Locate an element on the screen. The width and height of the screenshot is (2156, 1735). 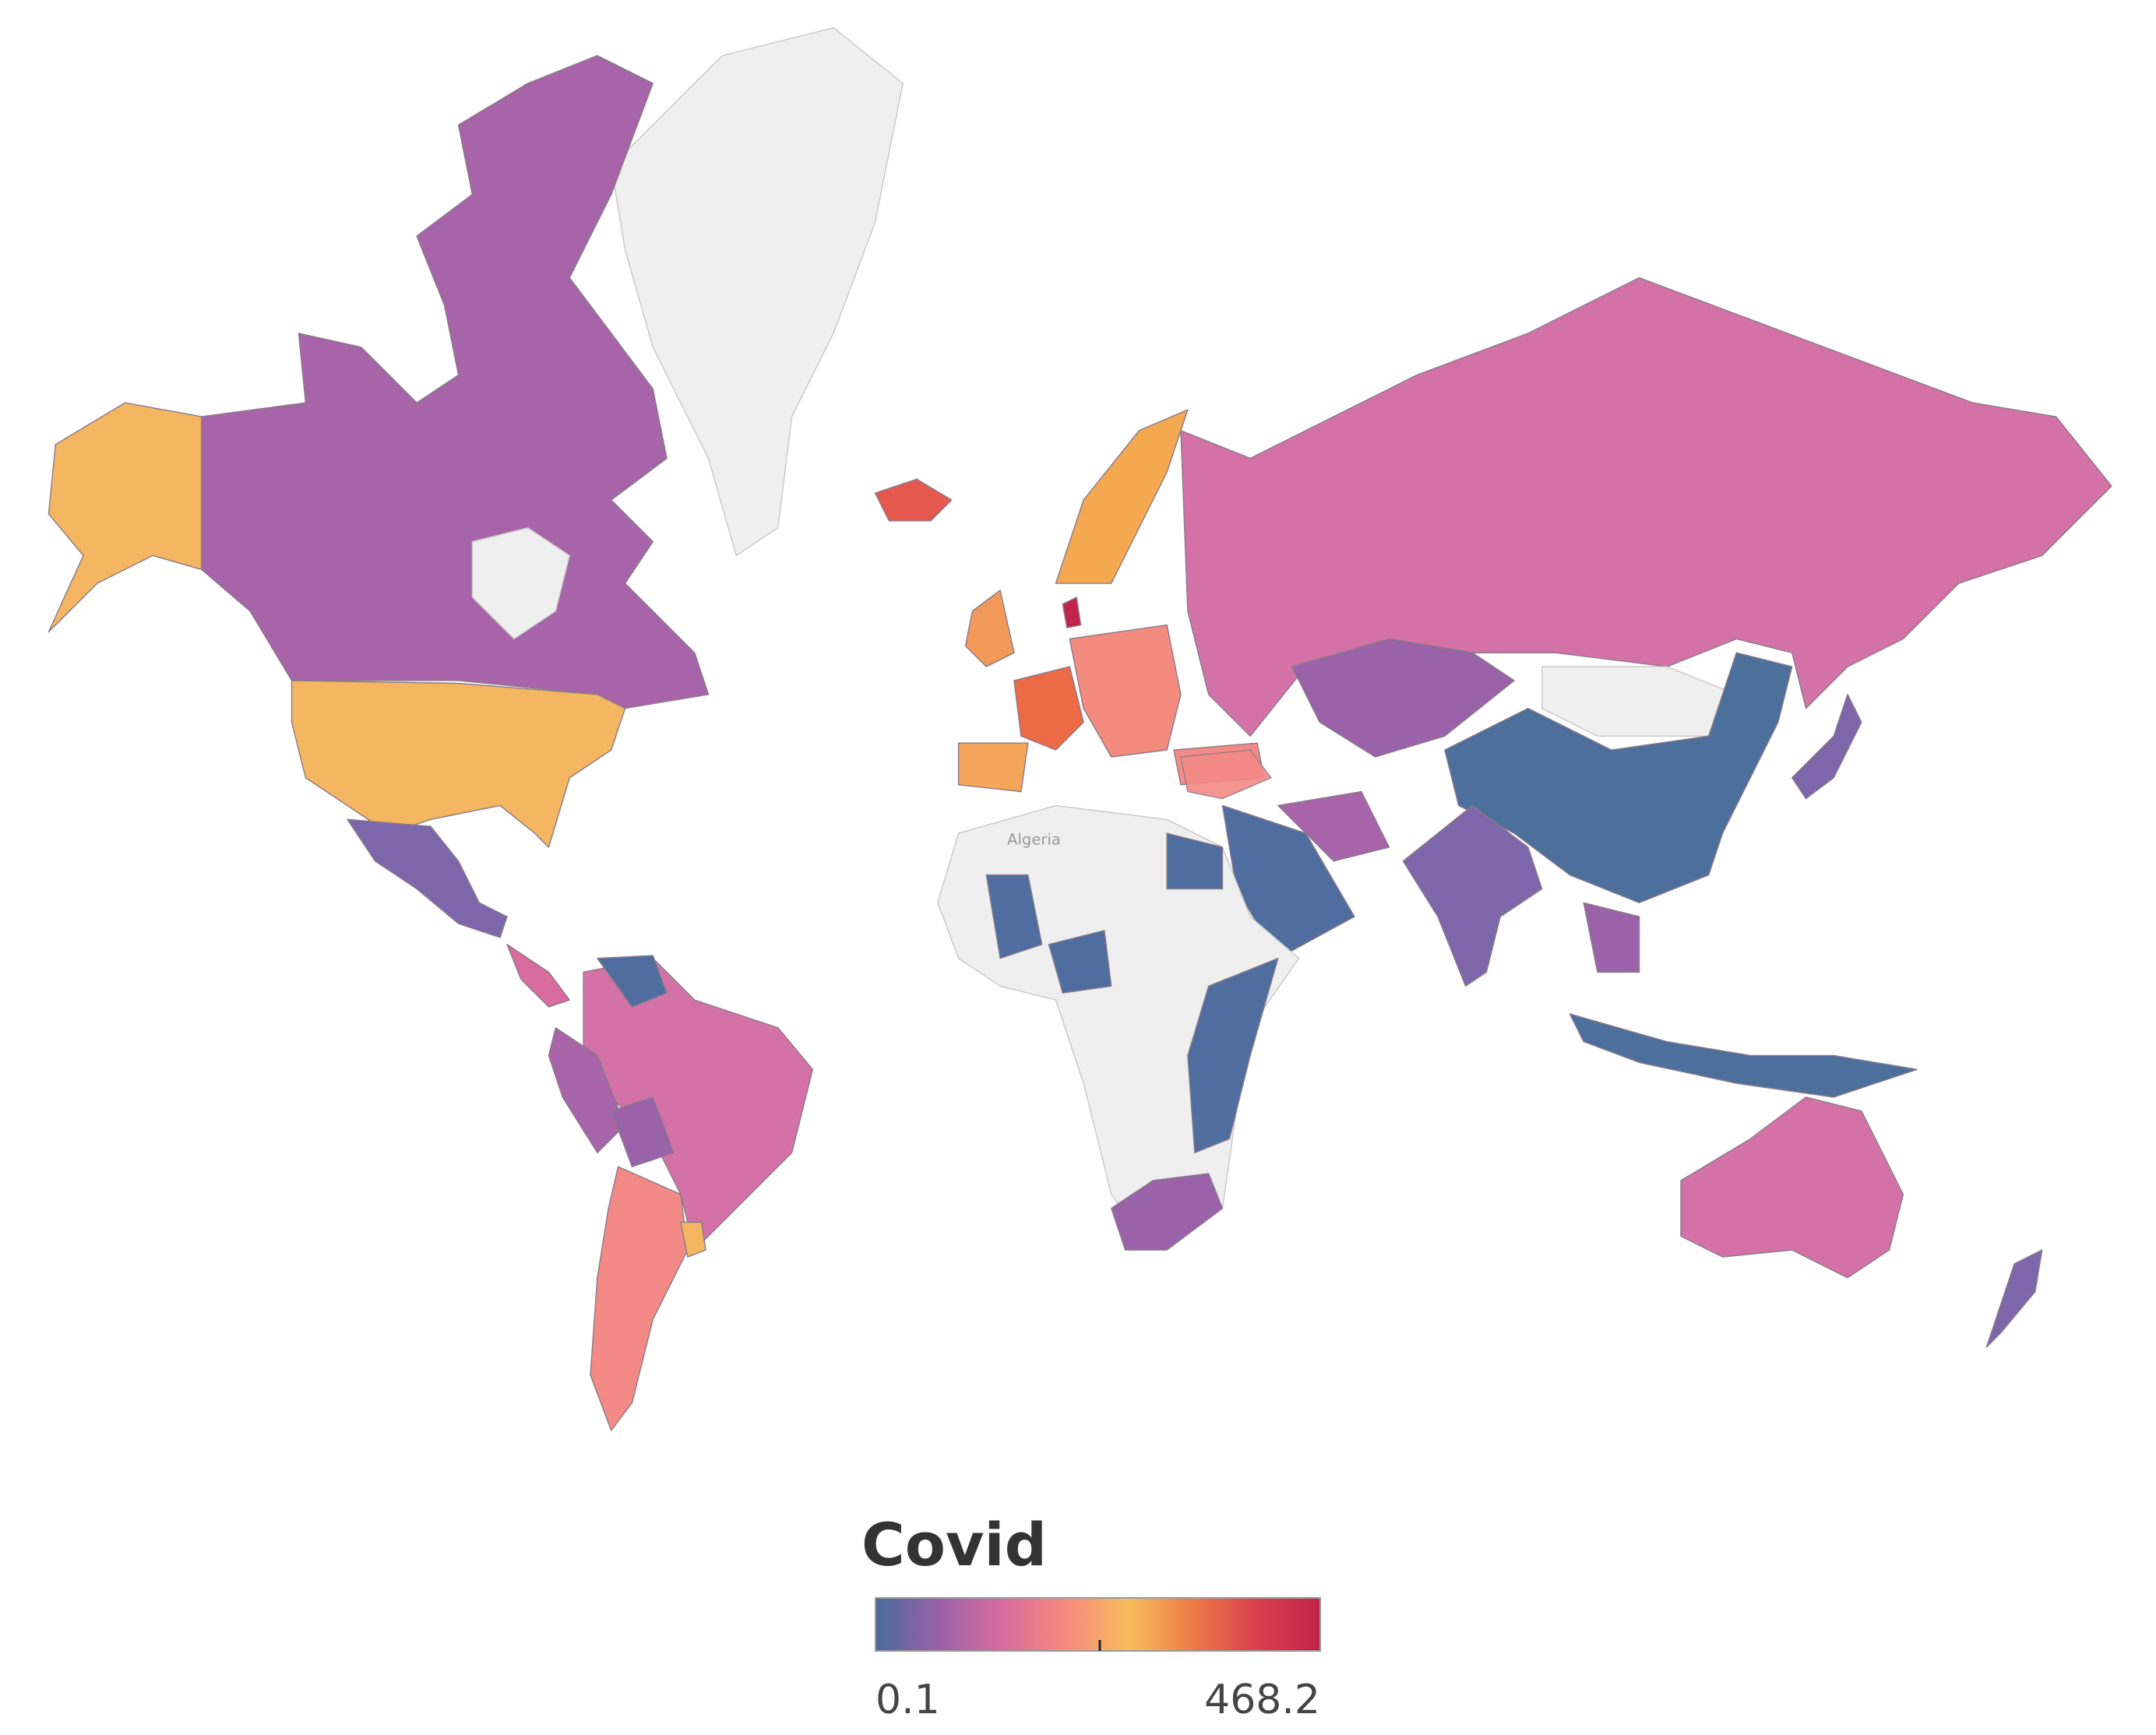
lake is located at coordinates (521, 583).